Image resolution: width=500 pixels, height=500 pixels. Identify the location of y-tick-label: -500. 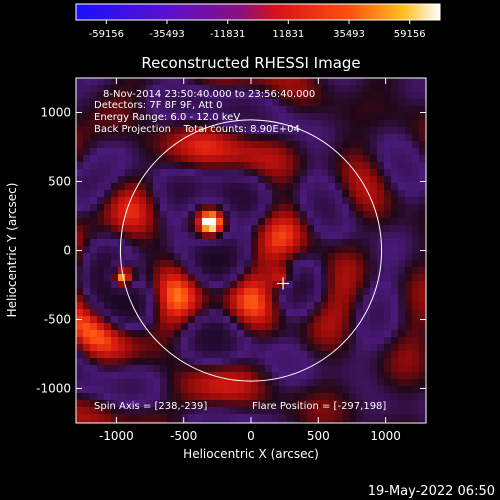
(57, 320).